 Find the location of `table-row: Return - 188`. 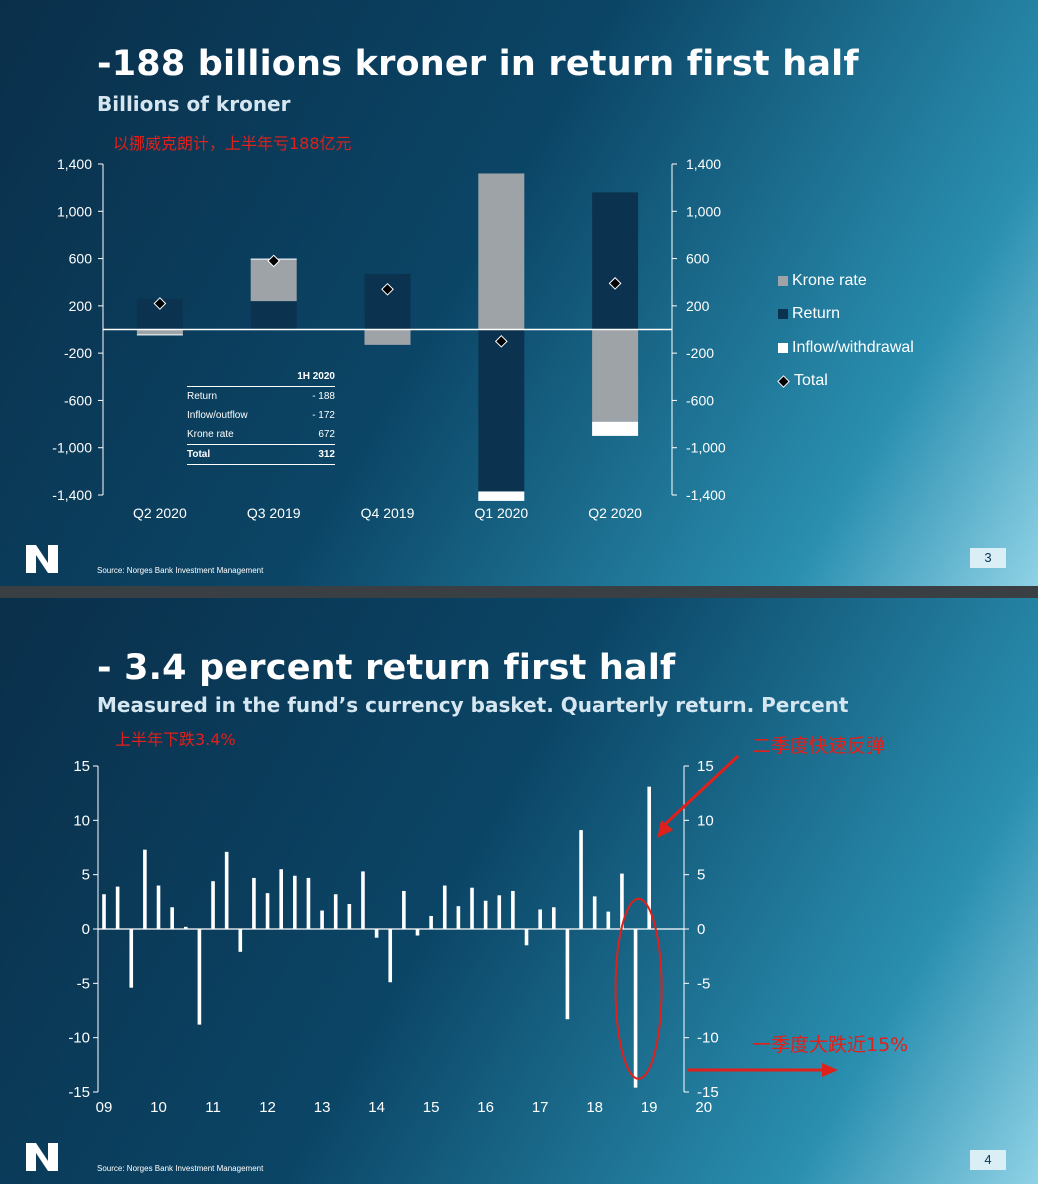

table-row: Return - 188 is located at coordinates (261, 396).